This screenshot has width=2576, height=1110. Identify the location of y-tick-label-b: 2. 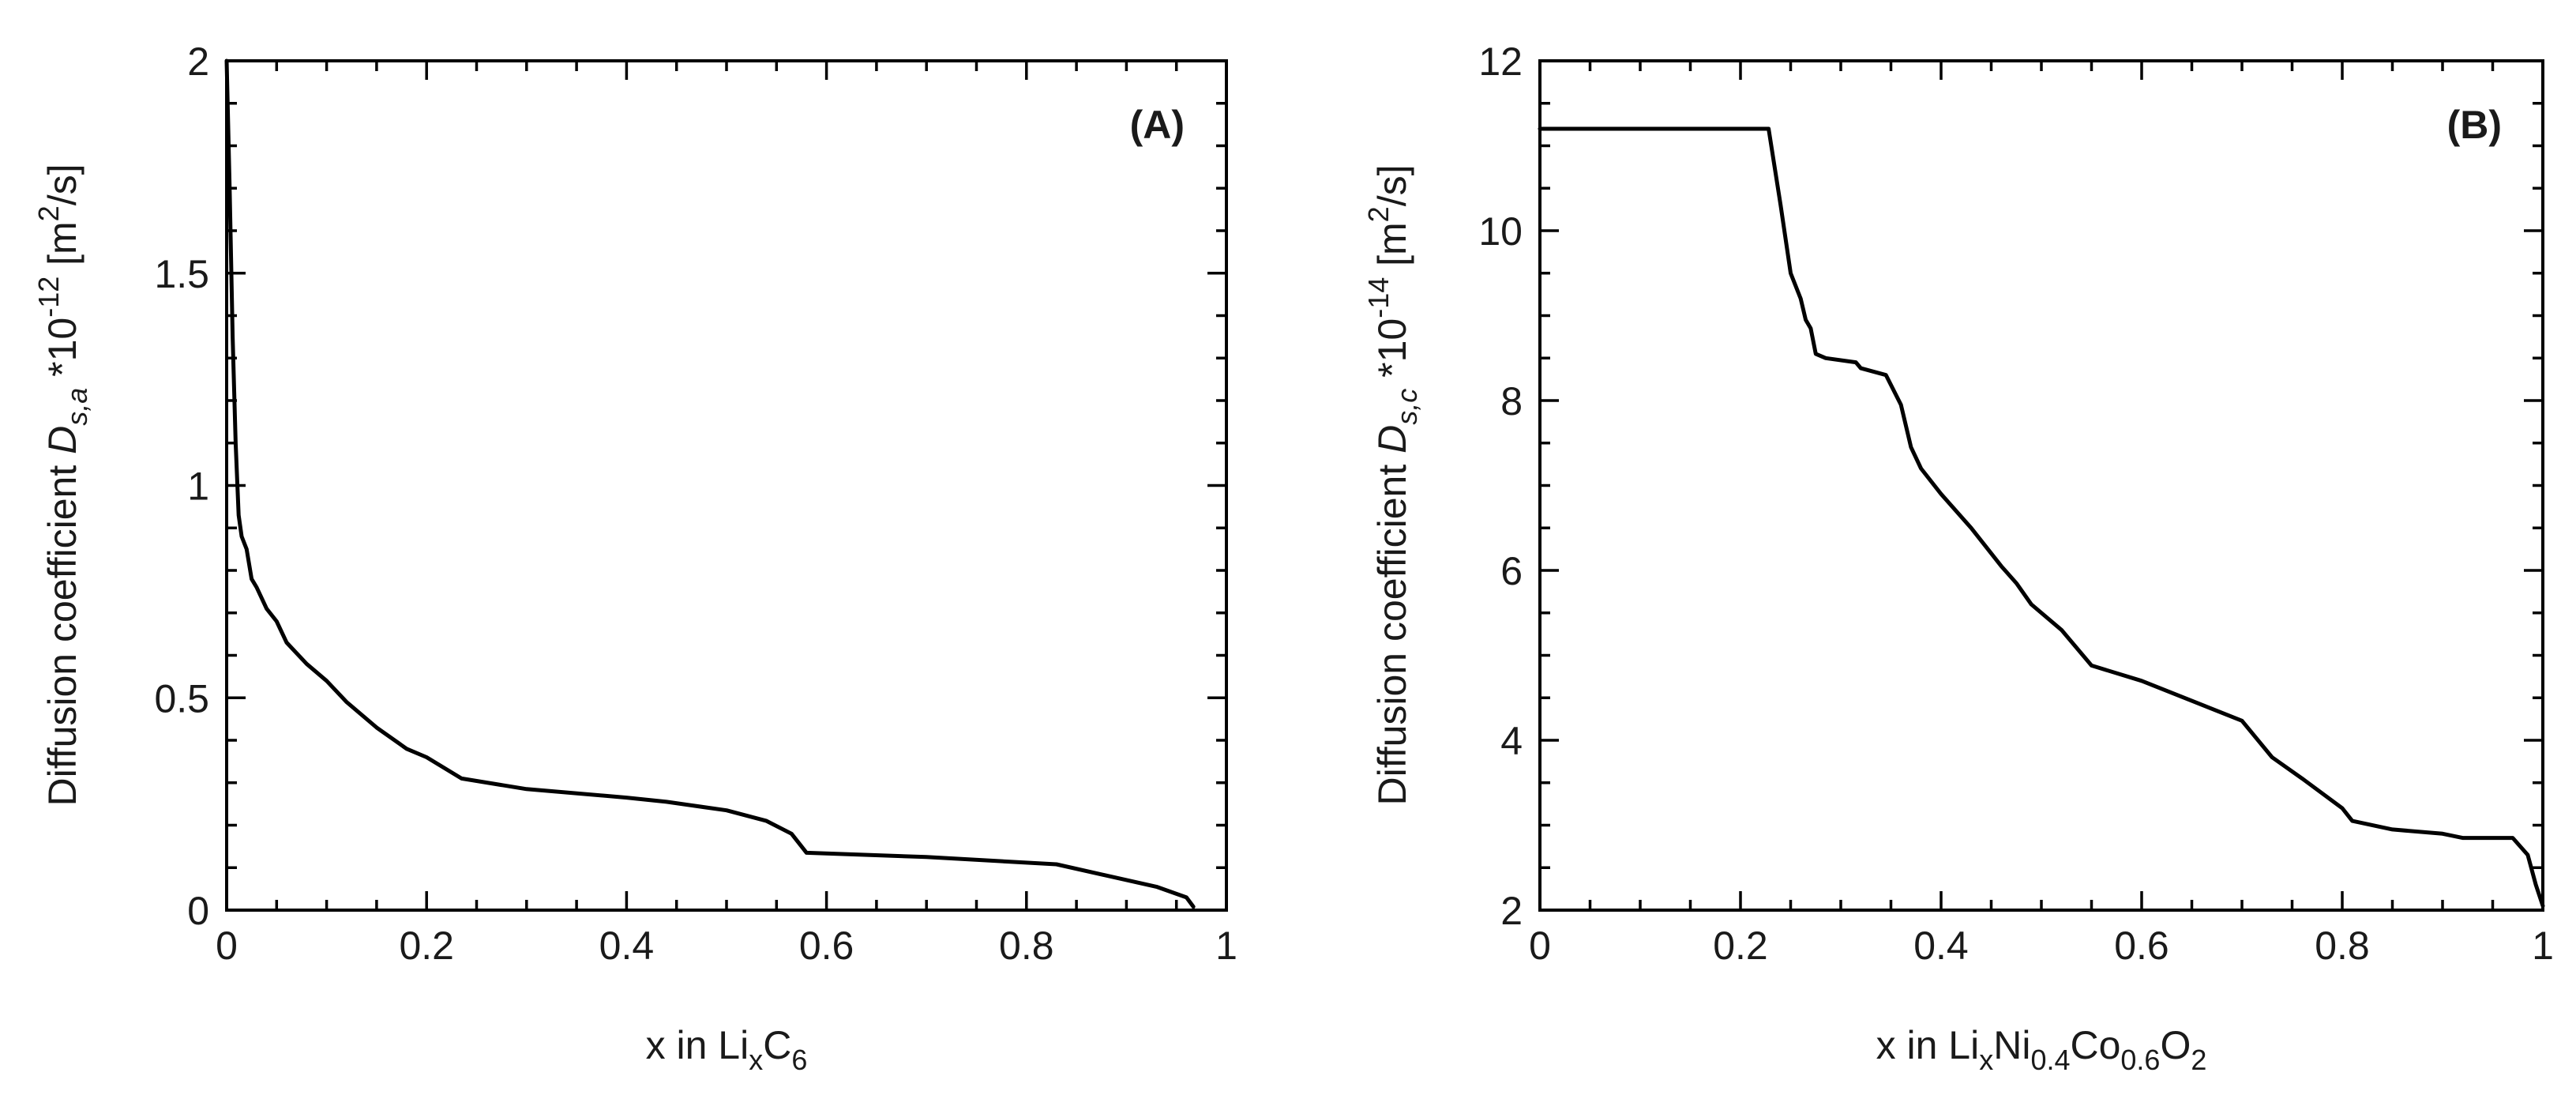
(1511, 911).